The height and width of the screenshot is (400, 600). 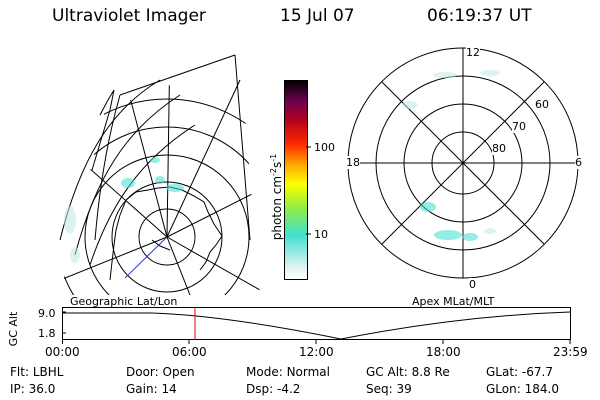 I want to click on mlat-label-70: 70, so click(x=519, y=126).